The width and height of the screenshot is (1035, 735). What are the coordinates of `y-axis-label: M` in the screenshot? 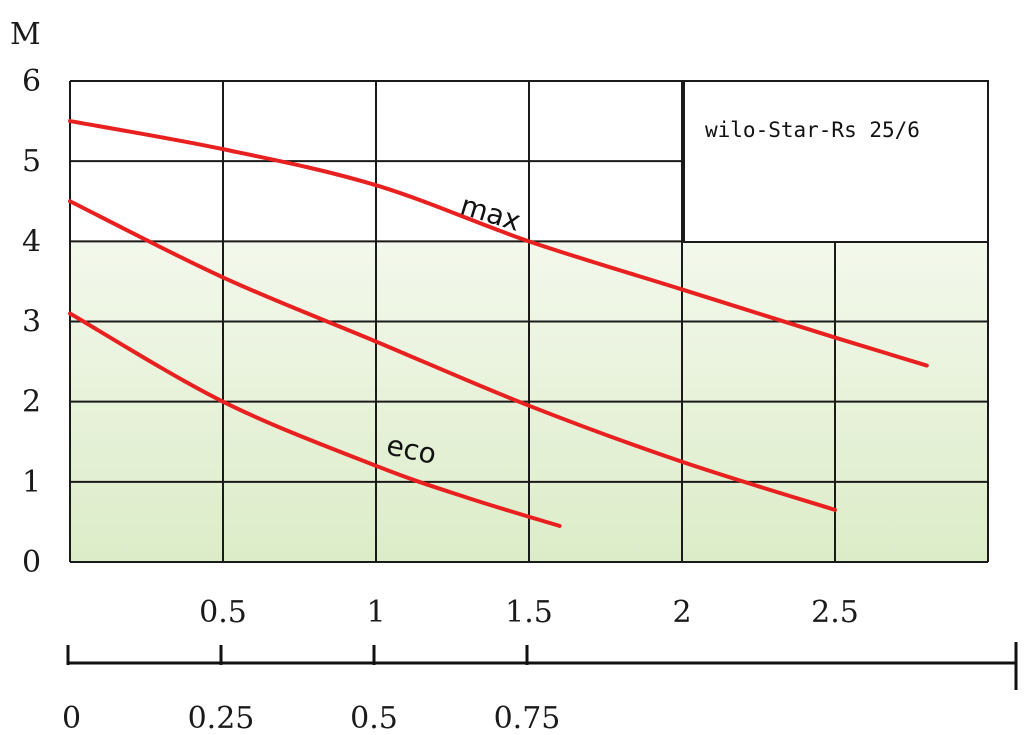 It's located at (25, 34).